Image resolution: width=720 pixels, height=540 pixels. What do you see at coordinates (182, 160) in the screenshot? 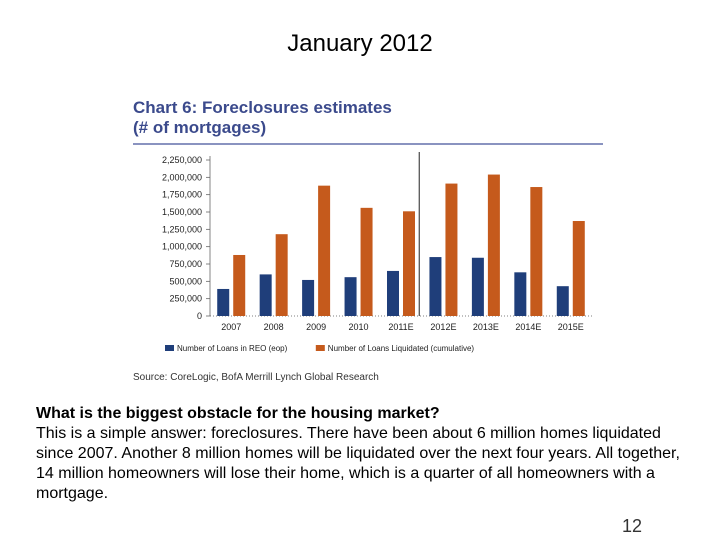
I see `y-tick-label: 2,250,000` at bounding box center [182, 160].